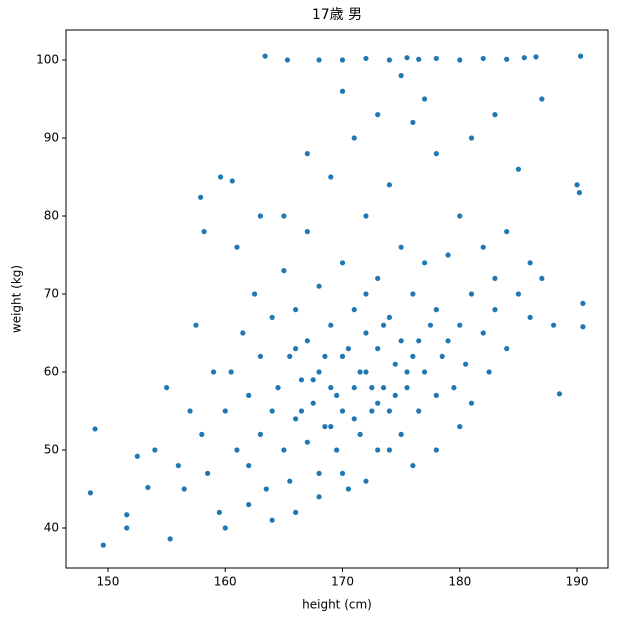 The height and width of the screenshot is (621, 617). Describe the element at coordinates (337, 605) in the screenshot. I see `x-axis-label: height (cm)` at that location.